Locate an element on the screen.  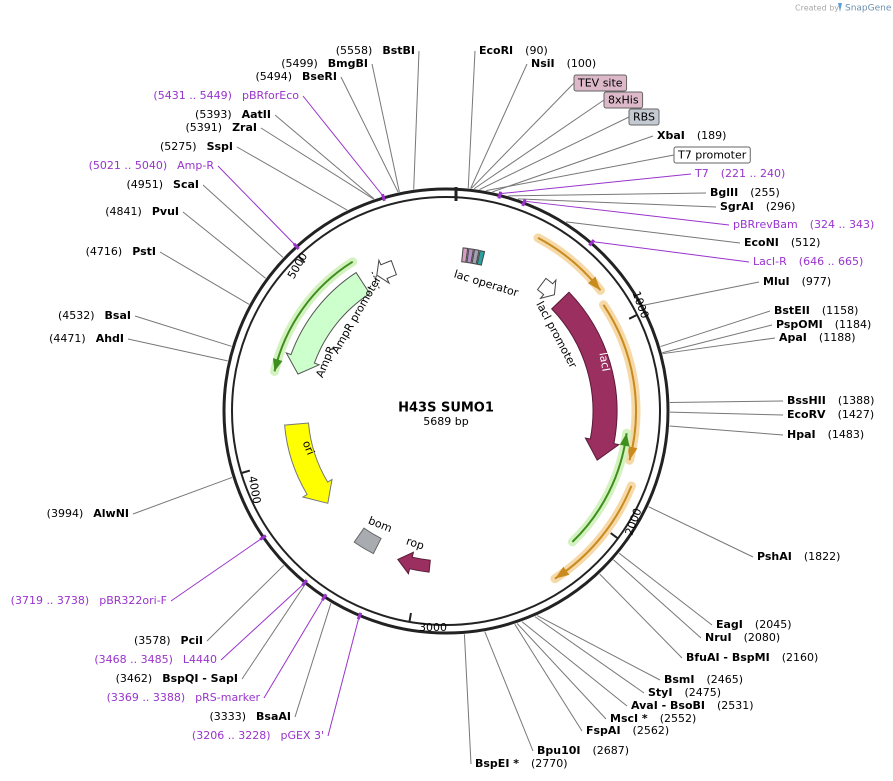
label-position: (3719 .. 3738) is located at coordinates (50, 600).